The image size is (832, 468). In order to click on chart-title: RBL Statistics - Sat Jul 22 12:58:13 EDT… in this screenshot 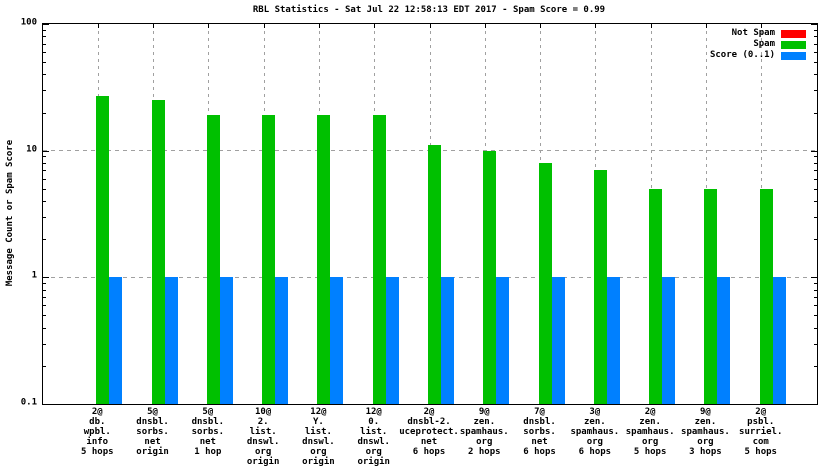, I will do `click(429, 10)`.